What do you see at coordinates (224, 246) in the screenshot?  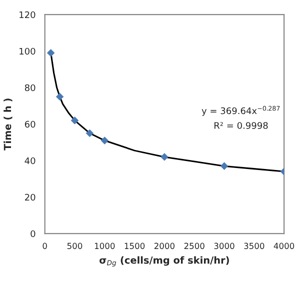 I see `x-tick-label: 3000` at bounding box center [224, 246].